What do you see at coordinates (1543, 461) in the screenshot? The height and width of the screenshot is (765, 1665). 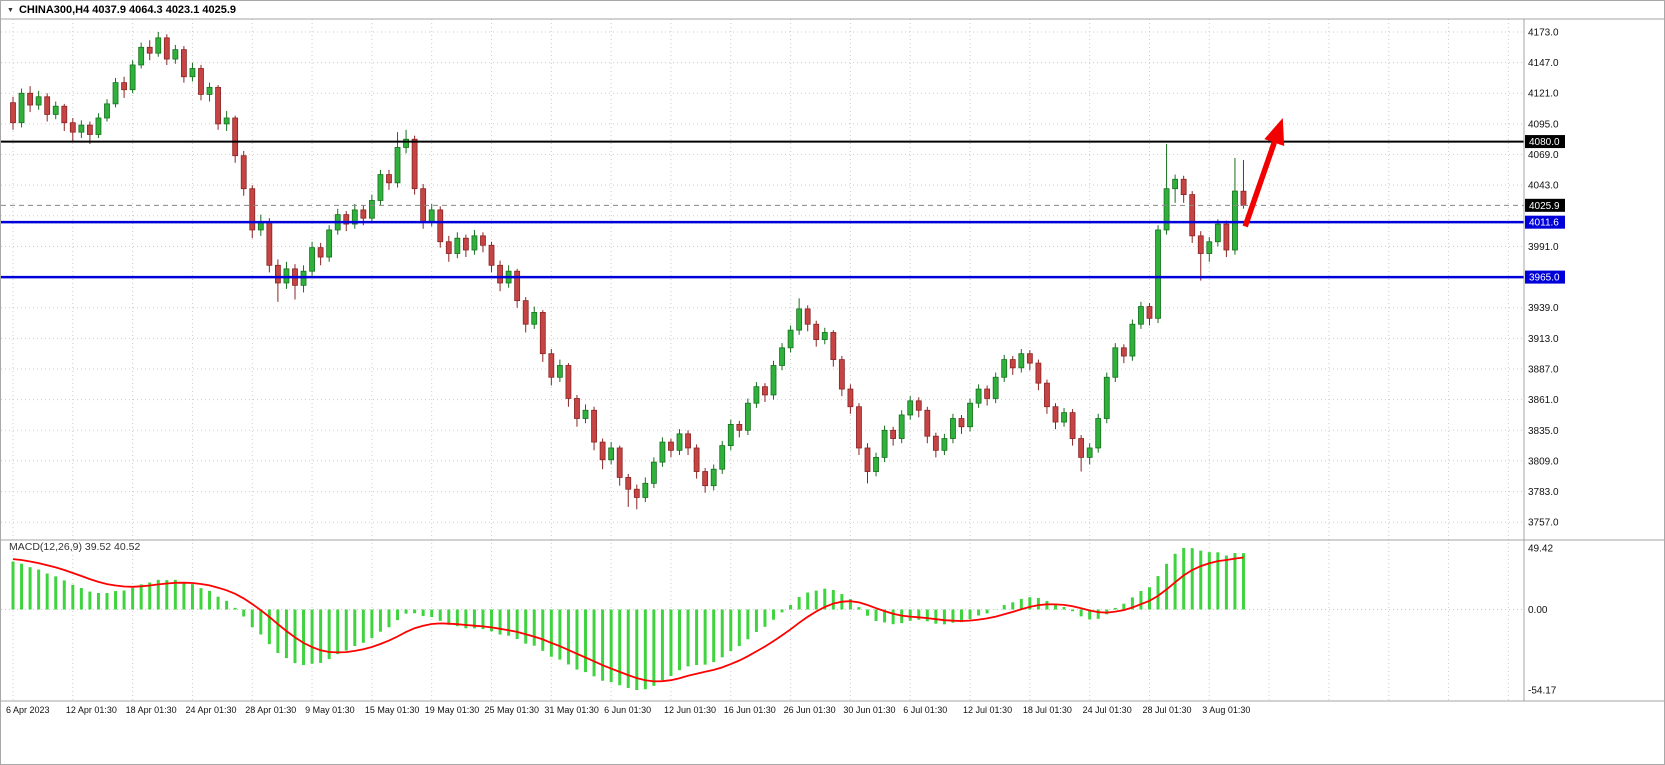 I see `svg-text: 3809.0` at bounding box center [1543, 461].